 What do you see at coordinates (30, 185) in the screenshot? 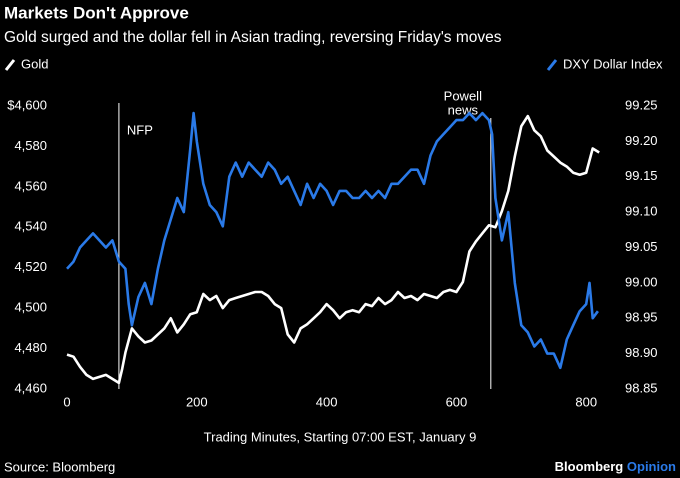
I see `y-tick-label: 4,560` at bounding box center [30, 185].